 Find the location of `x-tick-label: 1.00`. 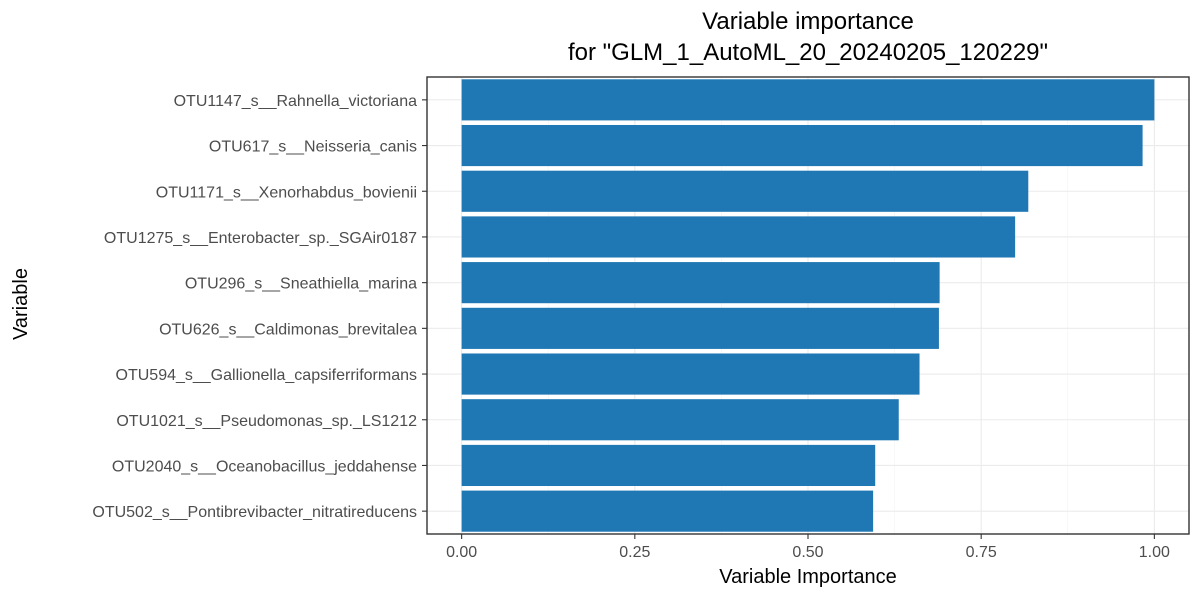

x-tick-label: 1.00 is located at coordinates (1154, 552).